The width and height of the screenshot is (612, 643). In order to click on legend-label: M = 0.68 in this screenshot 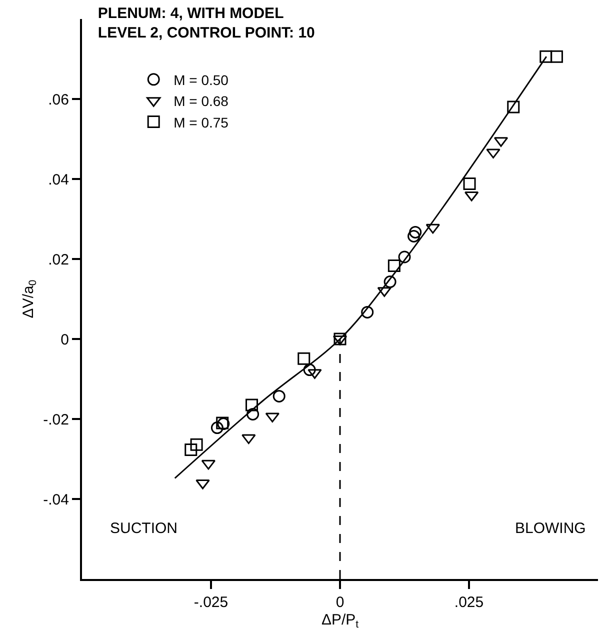, I will do `click(201, 101)`.